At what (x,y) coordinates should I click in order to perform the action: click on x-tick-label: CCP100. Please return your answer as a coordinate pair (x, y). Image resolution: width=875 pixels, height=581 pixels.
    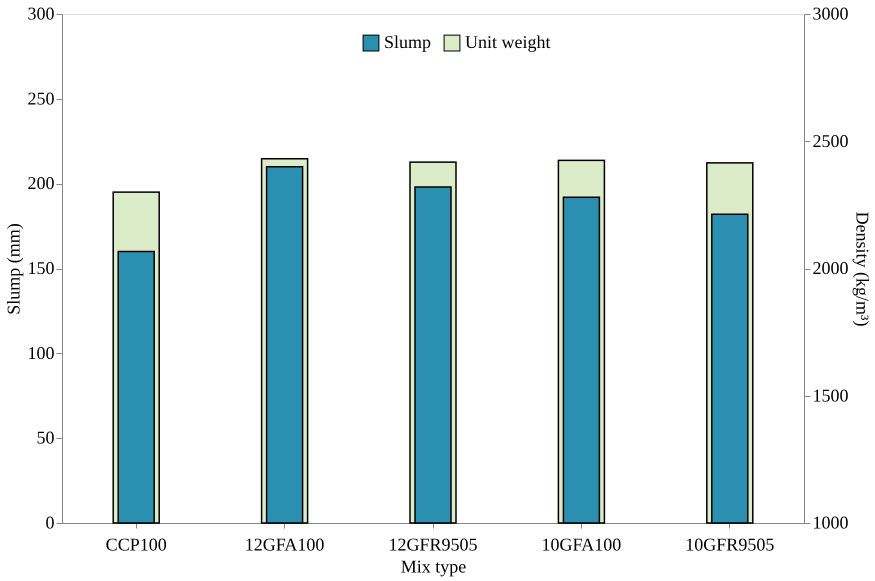
    Looking at the image, I should click on (136, 544).